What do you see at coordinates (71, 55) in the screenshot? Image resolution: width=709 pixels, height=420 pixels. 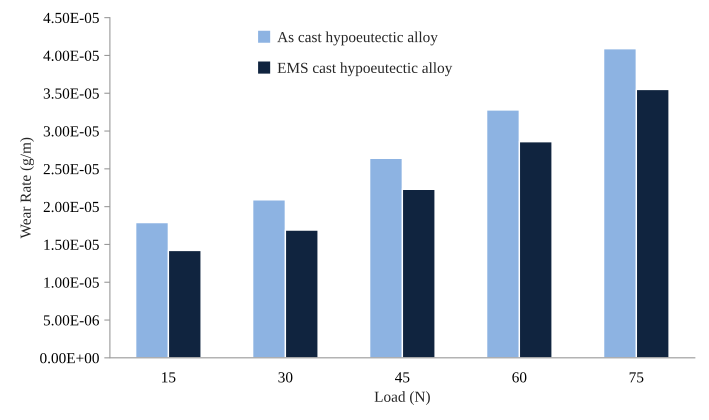 I see `y-tick-label: 4.00E-05` at bounding box center [71, 55].